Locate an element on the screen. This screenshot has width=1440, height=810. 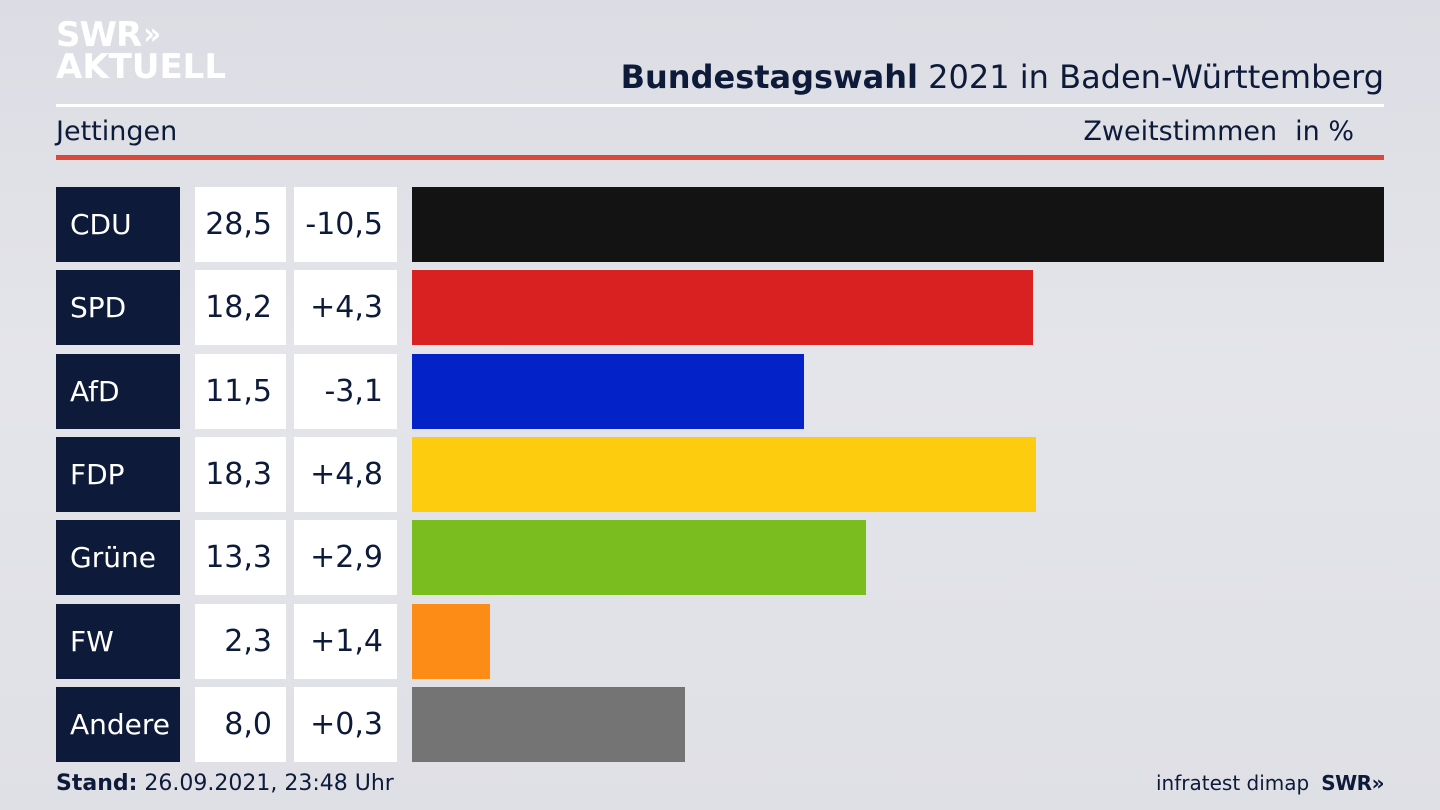
change-value: +1,4 is located at coordinates (345, 641).